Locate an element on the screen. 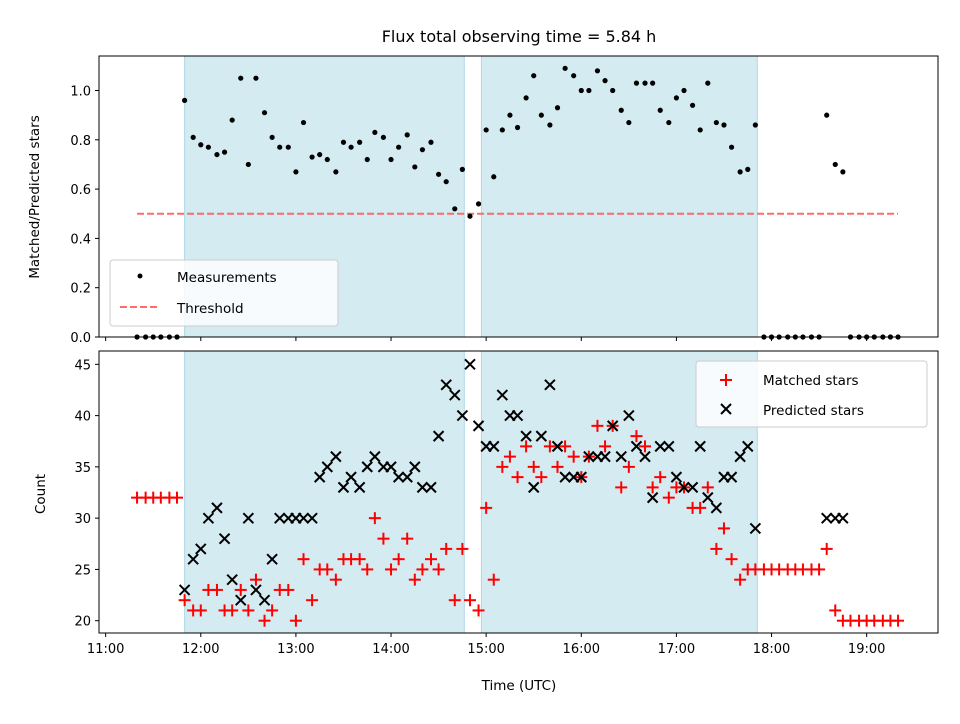 This screenshot has height=724, width=960. y-tick-label: 0.8 is located at coordinates (80, 141).